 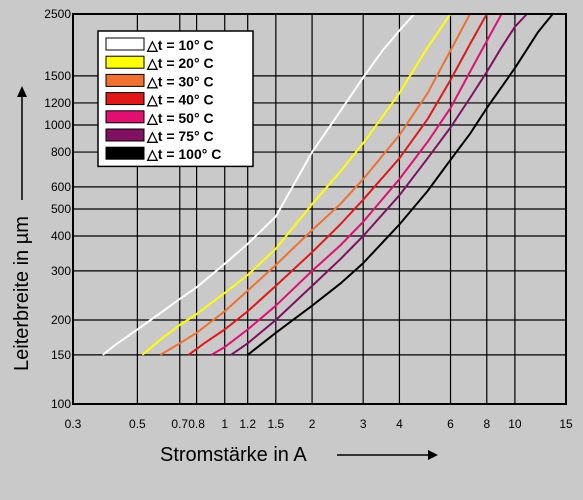 I want to click on y-tick-label: 100, so click(x=61, y=404).